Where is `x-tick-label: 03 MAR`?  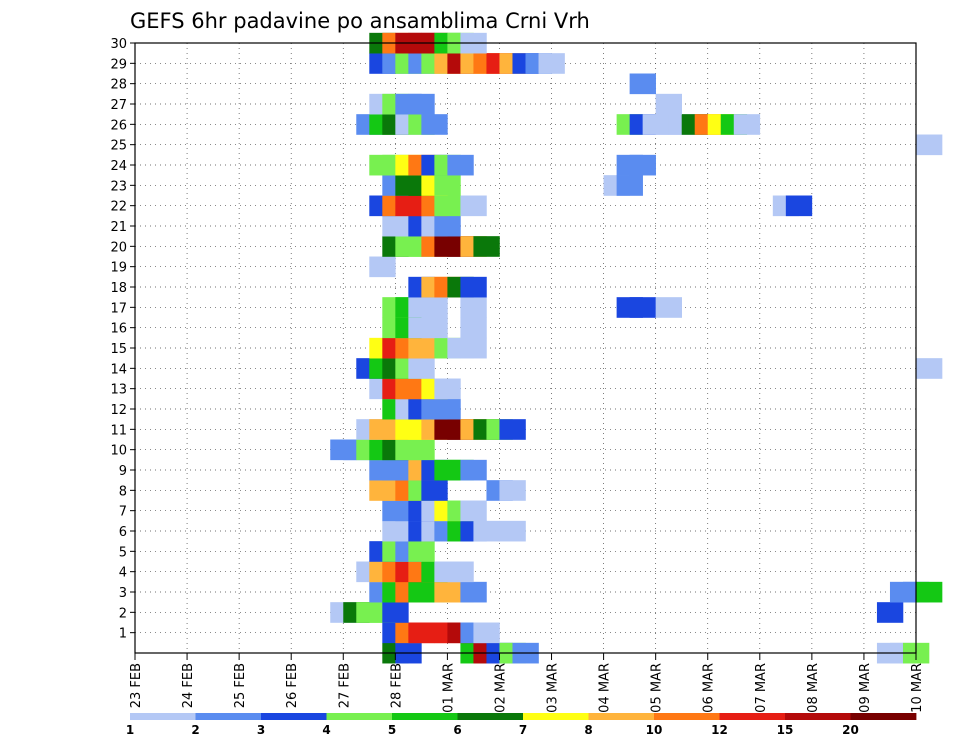 x-tick-label: 03 MAR is located at coordinates (553, 688).